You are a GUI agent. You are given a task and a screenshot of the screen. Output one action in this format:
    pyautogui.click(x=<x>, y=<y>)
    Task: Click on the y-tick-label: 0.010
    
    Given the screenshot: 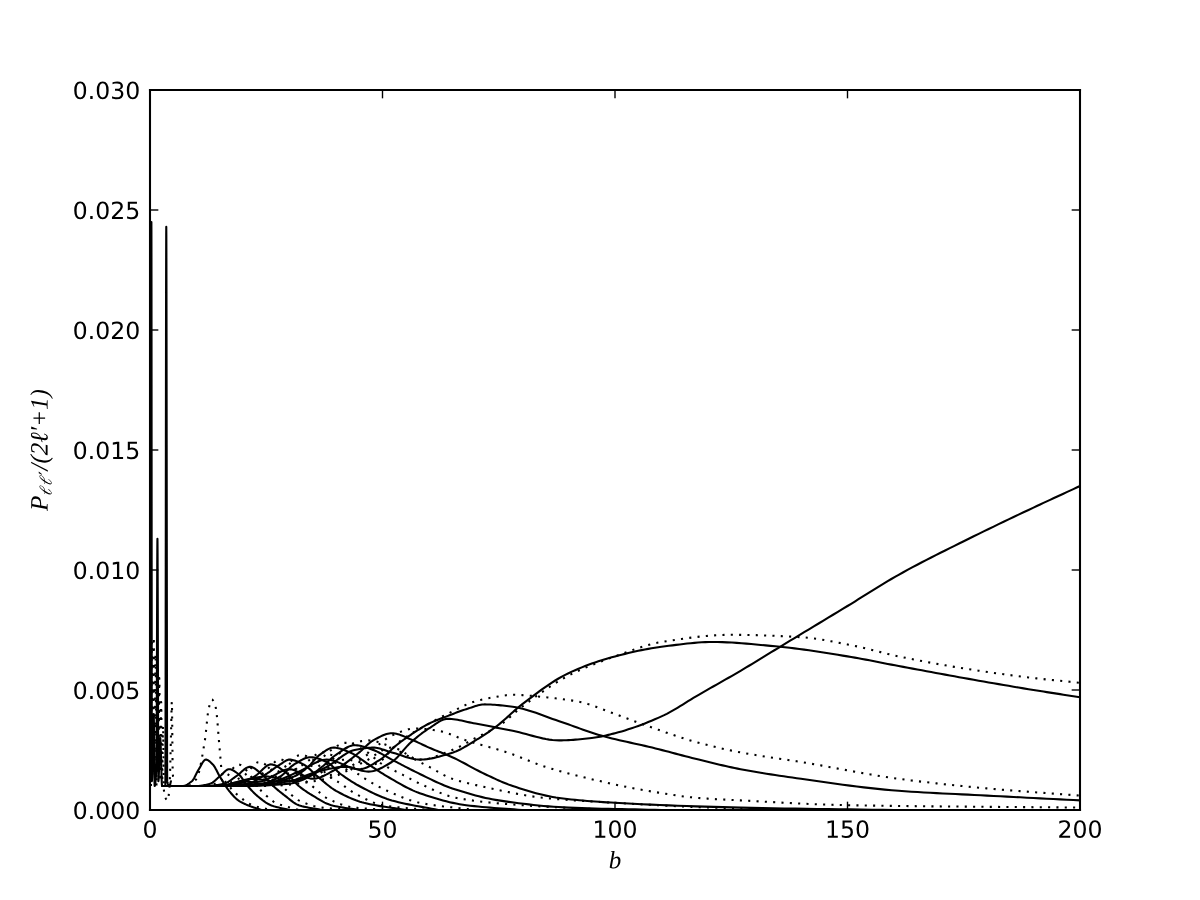 What is the action you would take?
    pyautogui.click(x=106, y=570)
    